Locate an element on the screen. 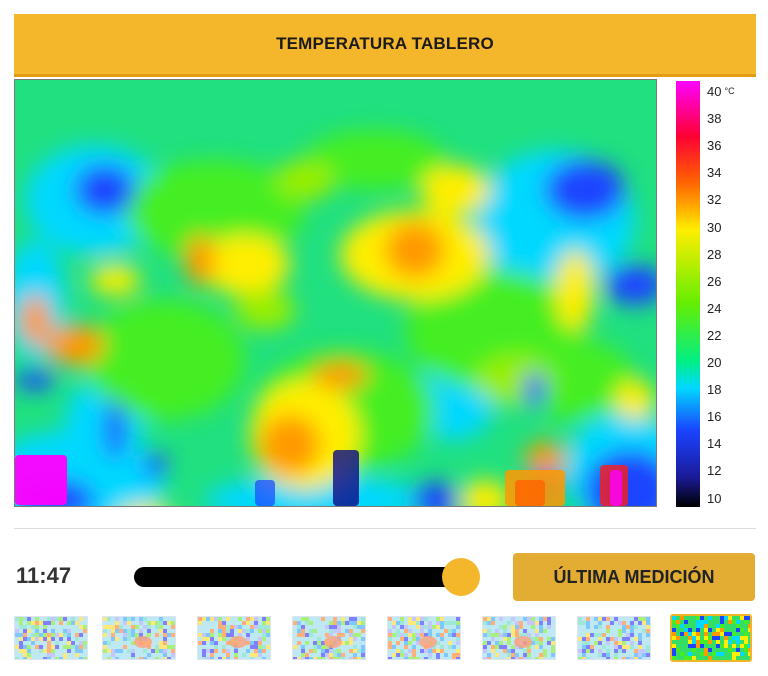  thumbnail-image is located at coordinates (51, 638).